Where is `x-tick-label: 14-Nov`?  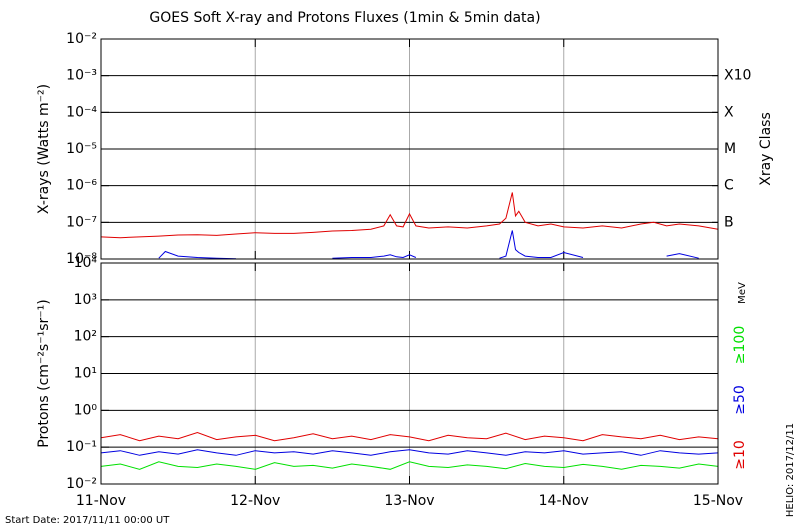 x-tick-label: 14-Nov is located at coordinates (564, 501).